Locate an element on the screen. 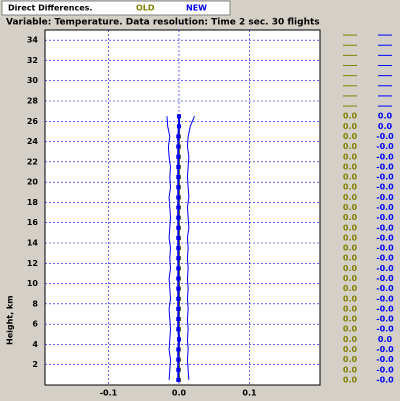  y-tick-label: 16 is located at coordinates (33, 222).